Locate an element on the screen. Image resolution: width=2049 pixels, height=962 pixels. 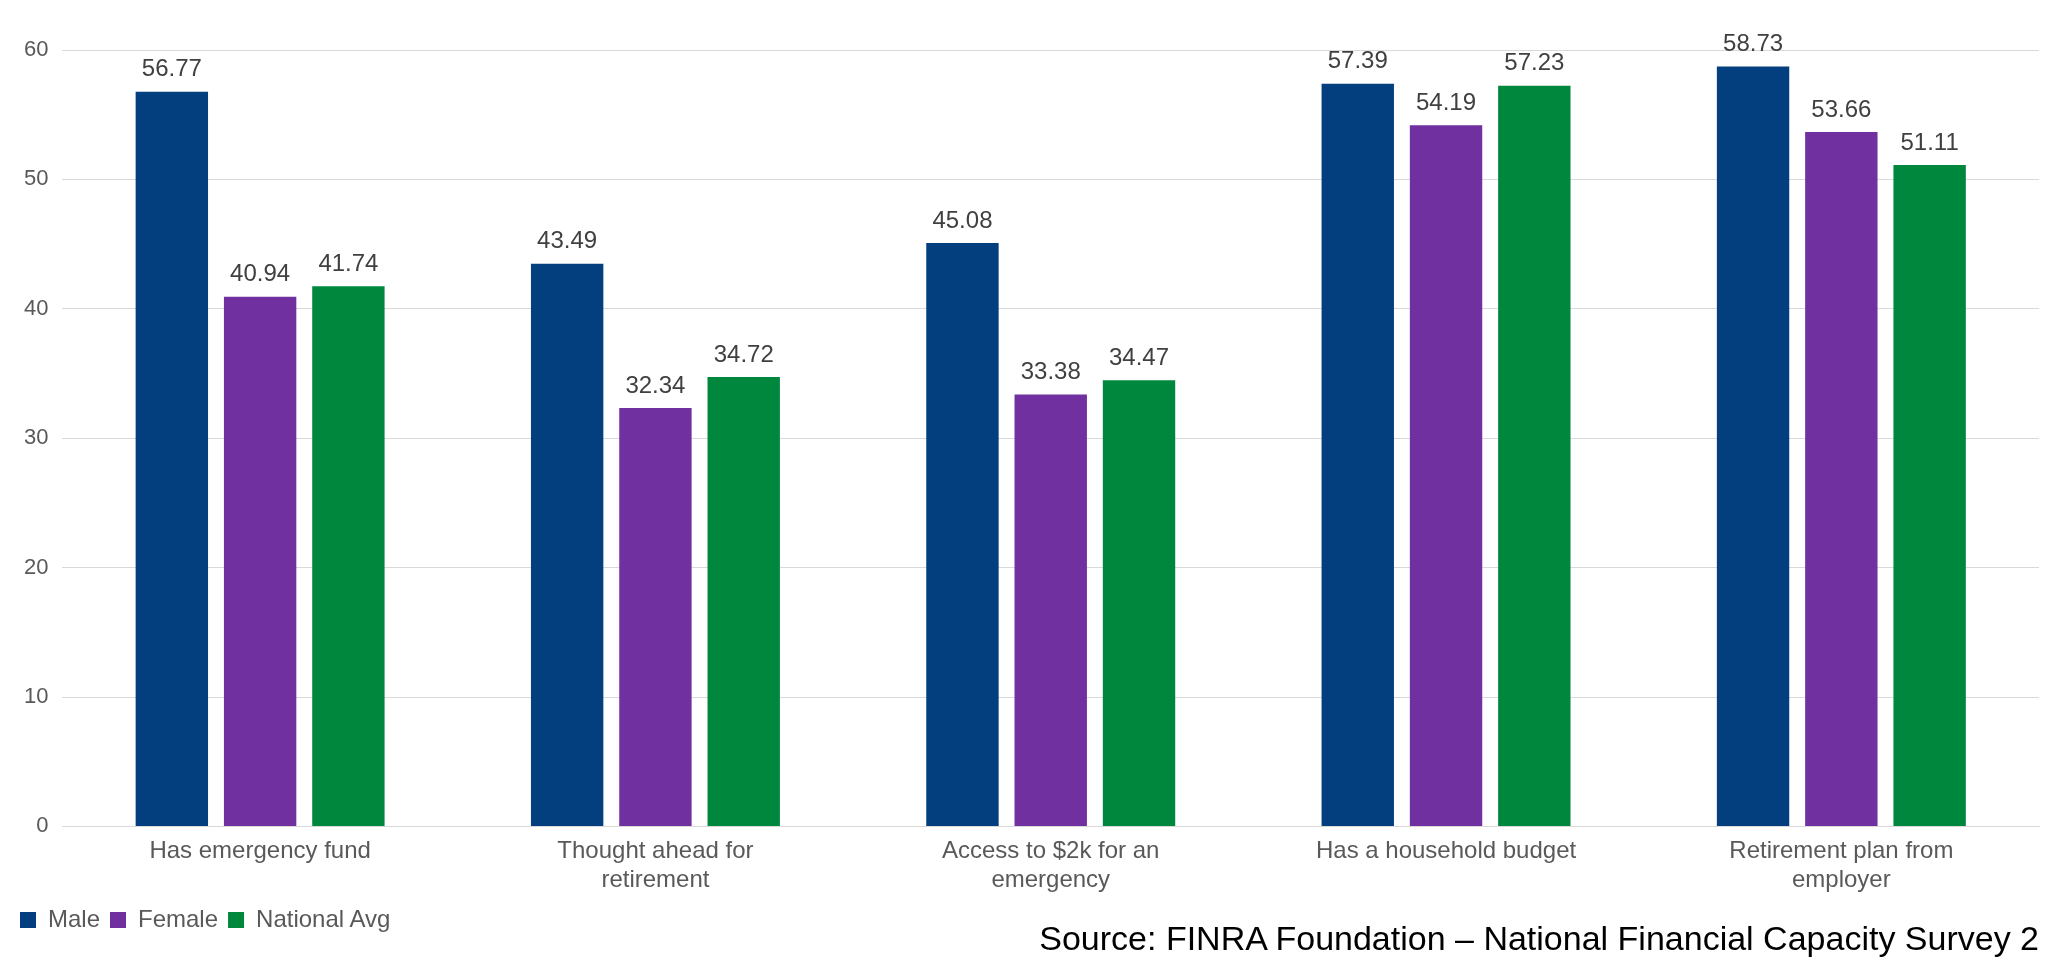
data-label: 56.77 is located at coordinates (171, 68).